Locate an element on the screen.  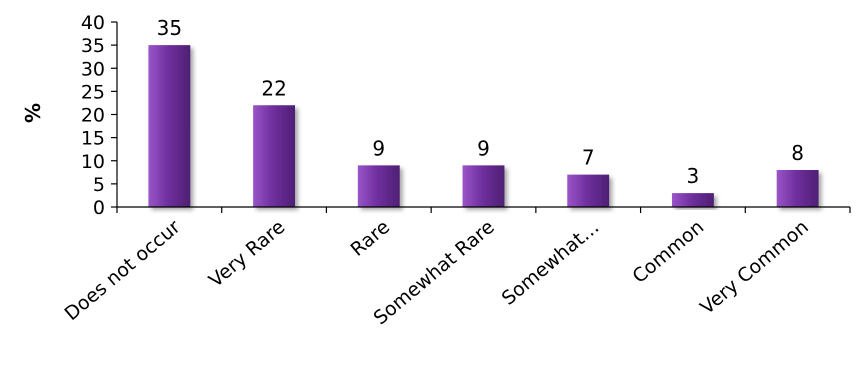
data-label-3: 9 is located at coordinates (483, 148).